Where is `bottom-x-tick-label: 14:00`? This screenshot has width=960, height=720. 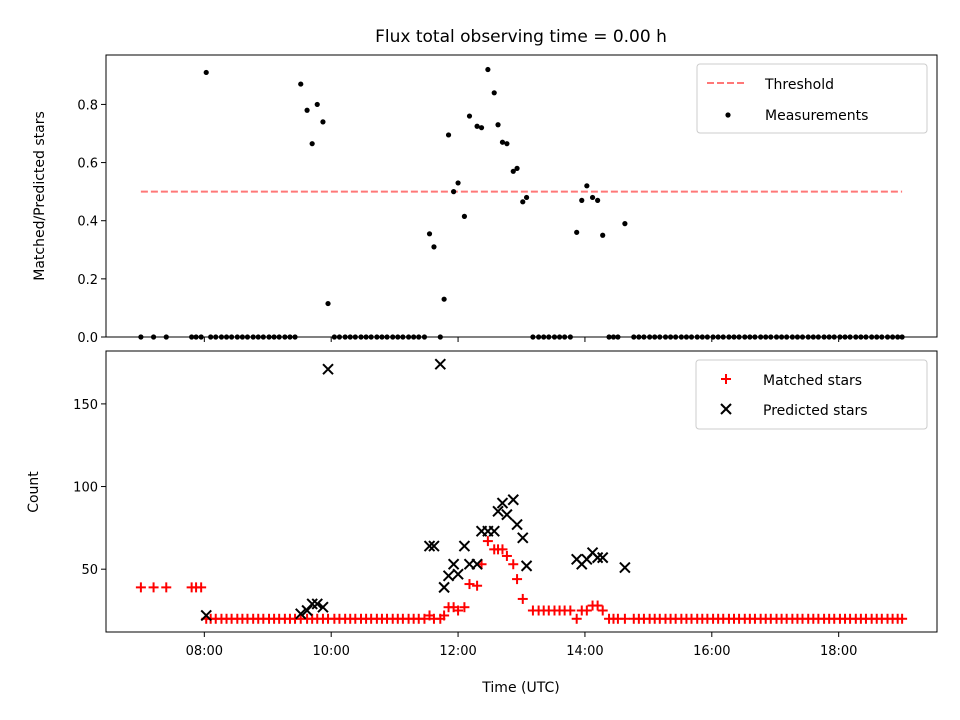 bottom-x-tick-label: 14:00 is located at coordinates (584, 651).